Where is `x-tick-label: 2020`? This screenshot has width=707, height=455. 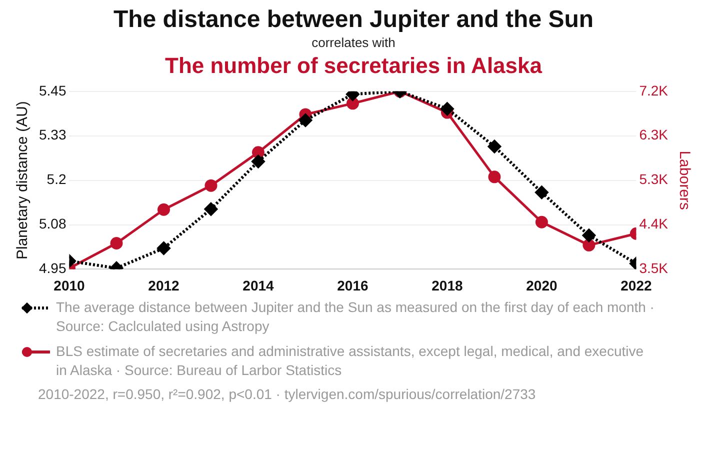 x-tick-label: 2020 is located at coordinates (542, 285).